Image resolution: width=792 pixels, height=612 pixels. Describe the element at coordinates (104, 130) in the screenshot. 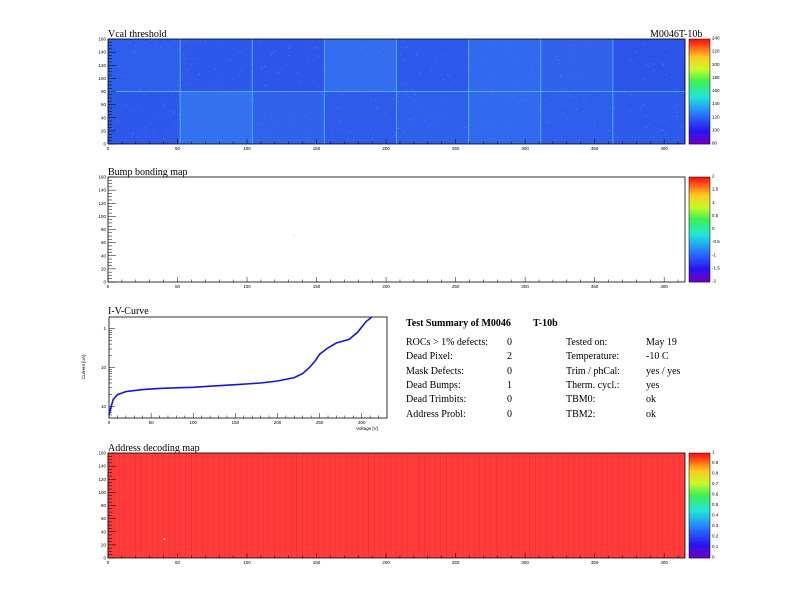

I see `vcal-y-tick-label: 20` at that location.